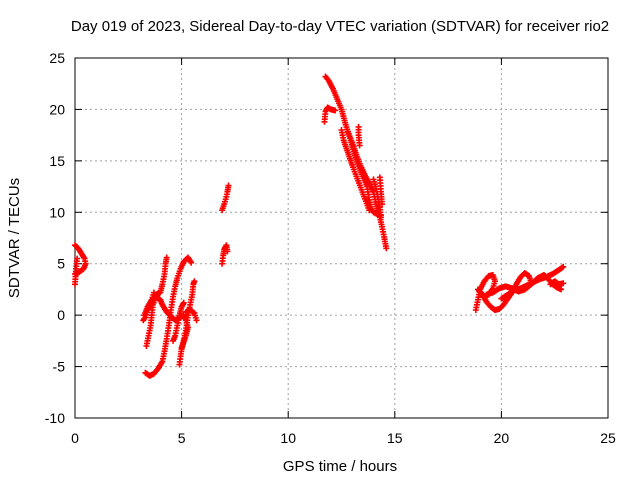 Image resolution: width=640 pixels, height=480 pixels. Describe the element at coordinates (61, 264) in the screenshot. I see `y-tick-label: 5` at that location.